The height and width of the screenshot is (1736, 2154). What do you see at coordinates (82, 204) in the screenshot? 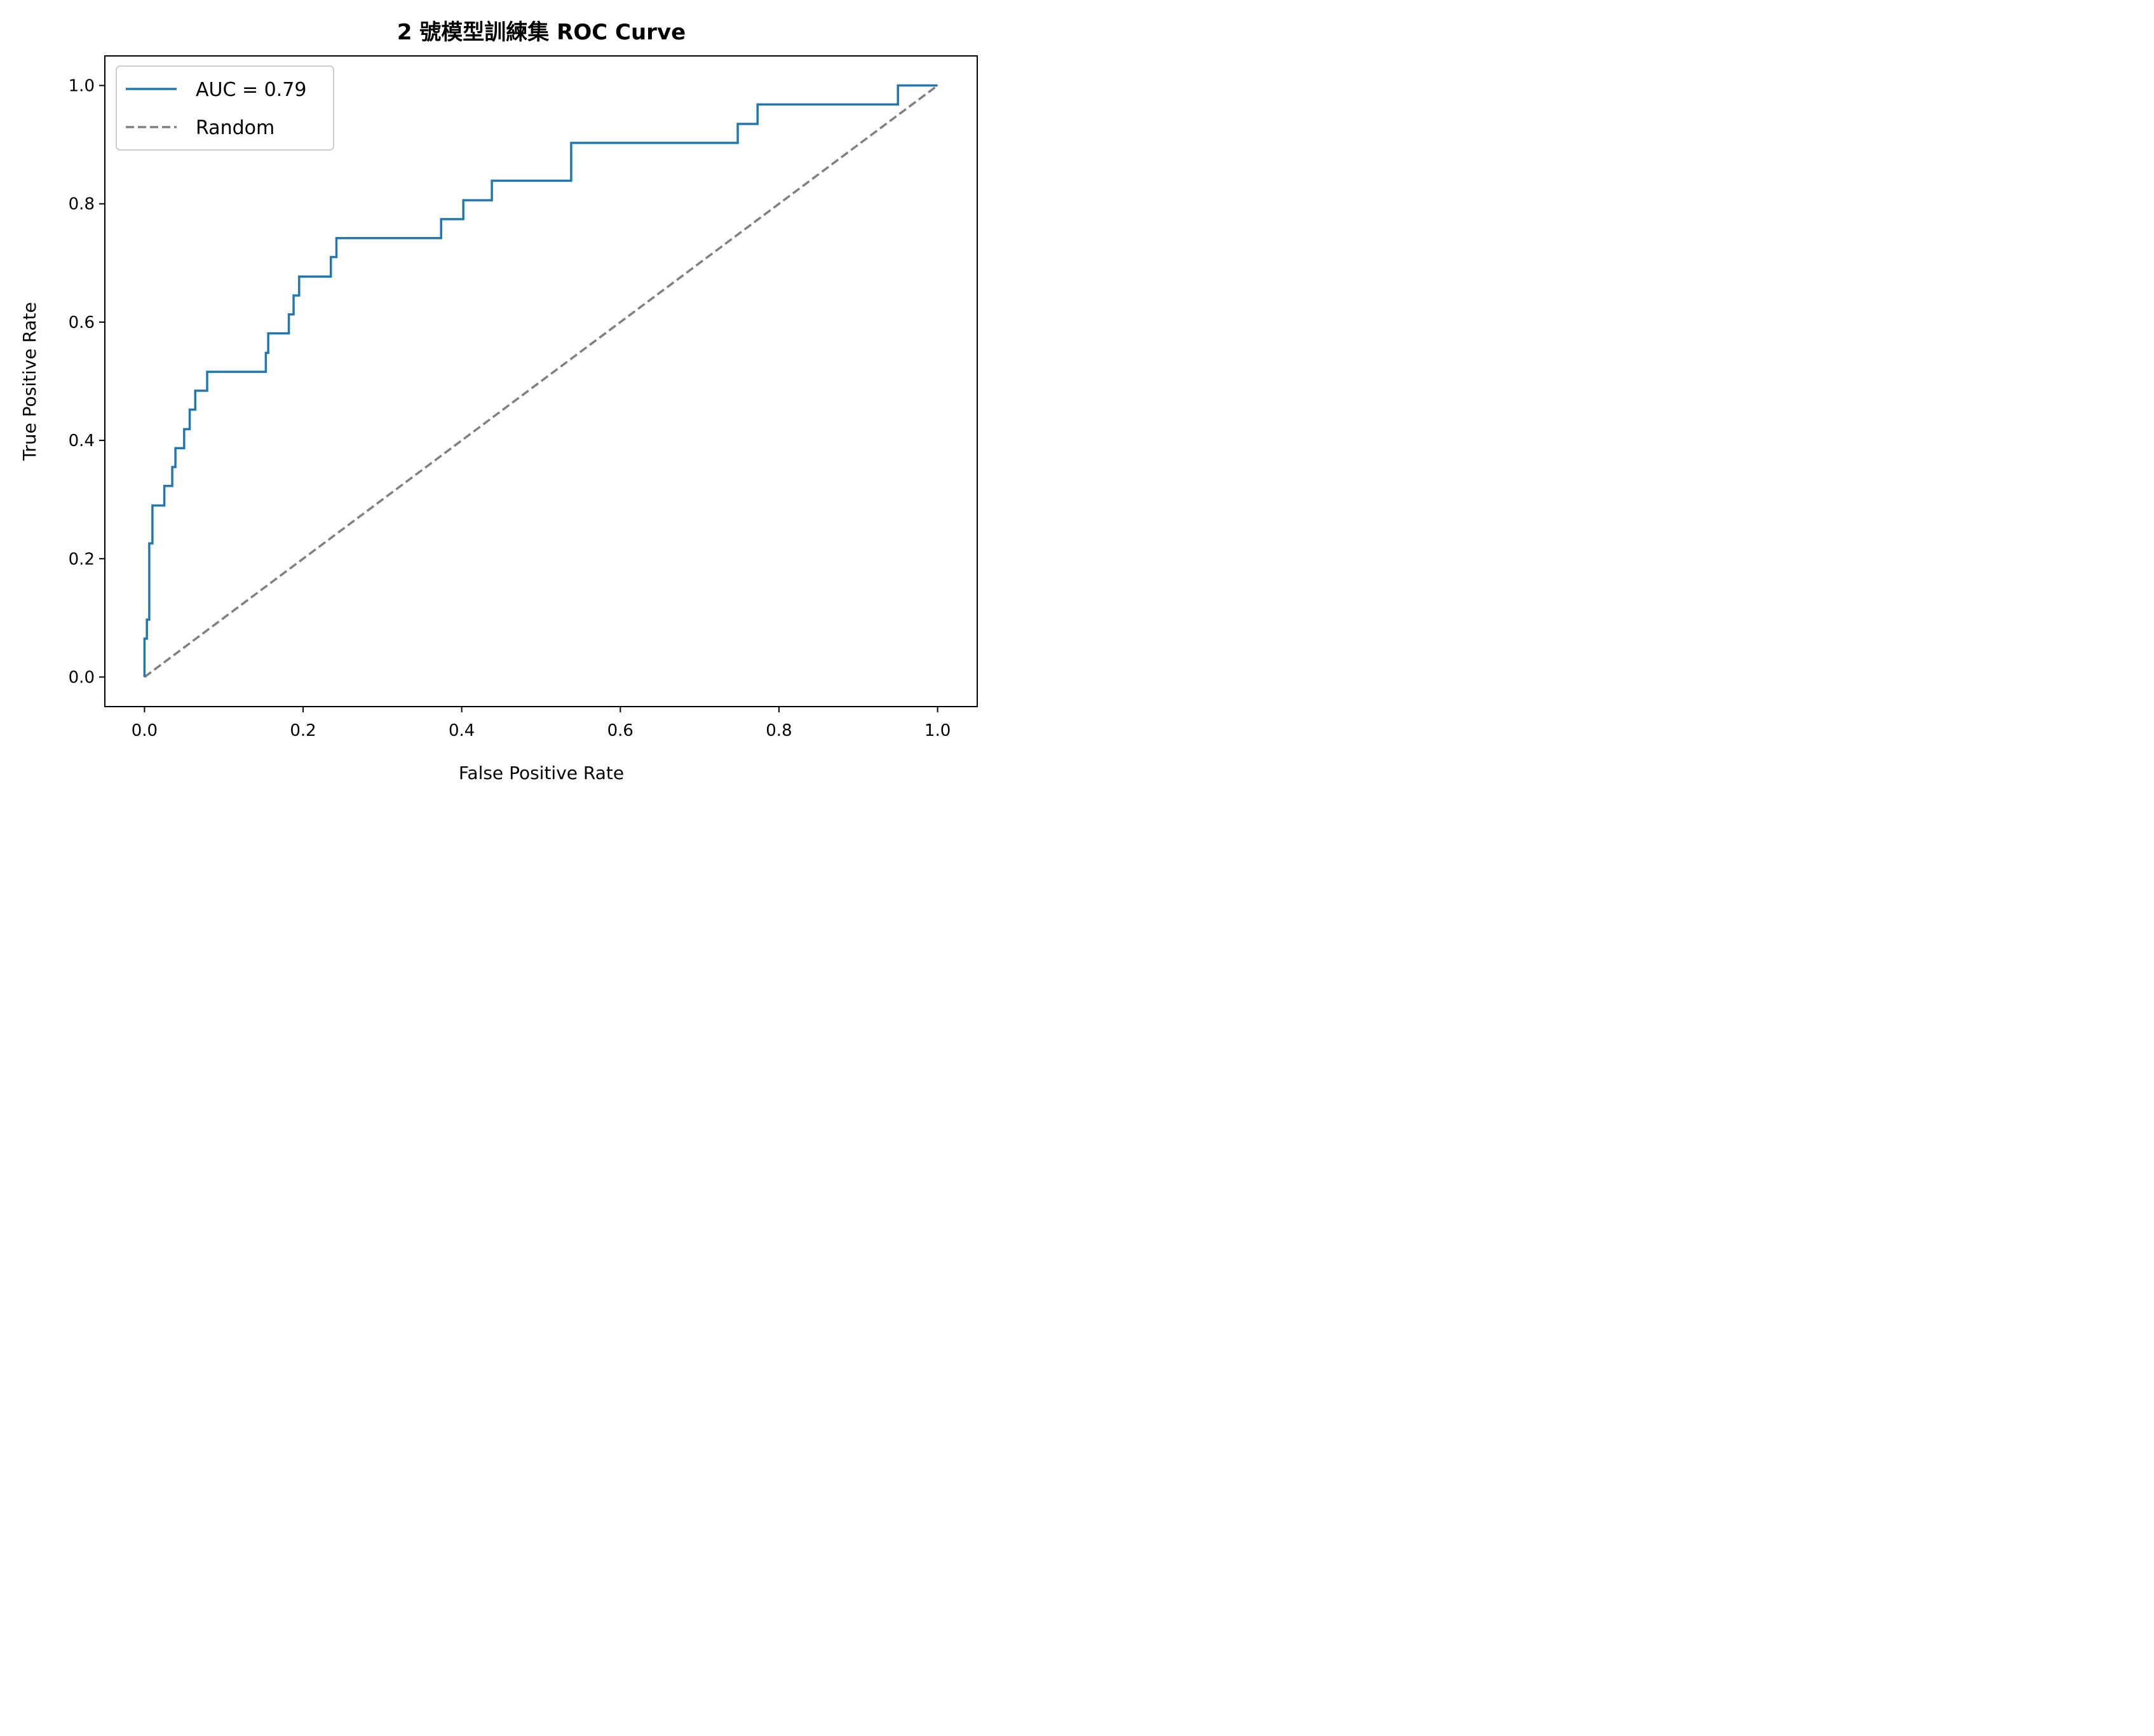
I see `y-tick-label: 0.8` at bounding box center [82, 204].